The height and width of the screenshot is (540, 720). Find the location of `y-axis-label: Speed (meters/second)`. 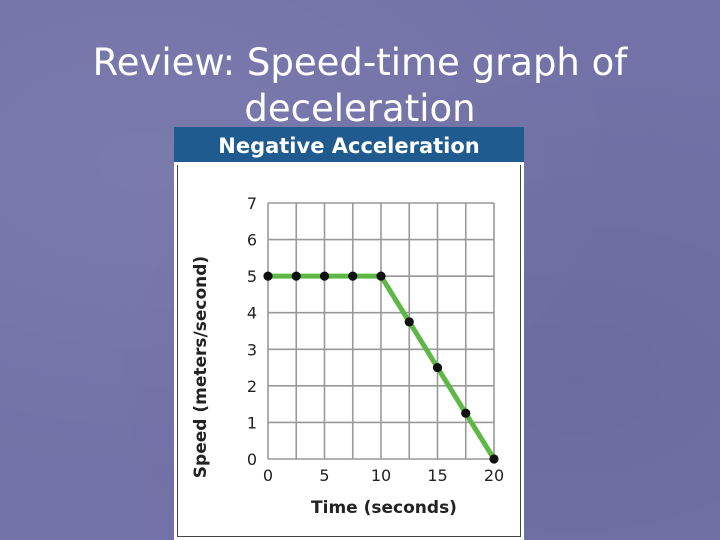

y-axis-label: Speed (meters/second) is located at coordinates (201, 367).